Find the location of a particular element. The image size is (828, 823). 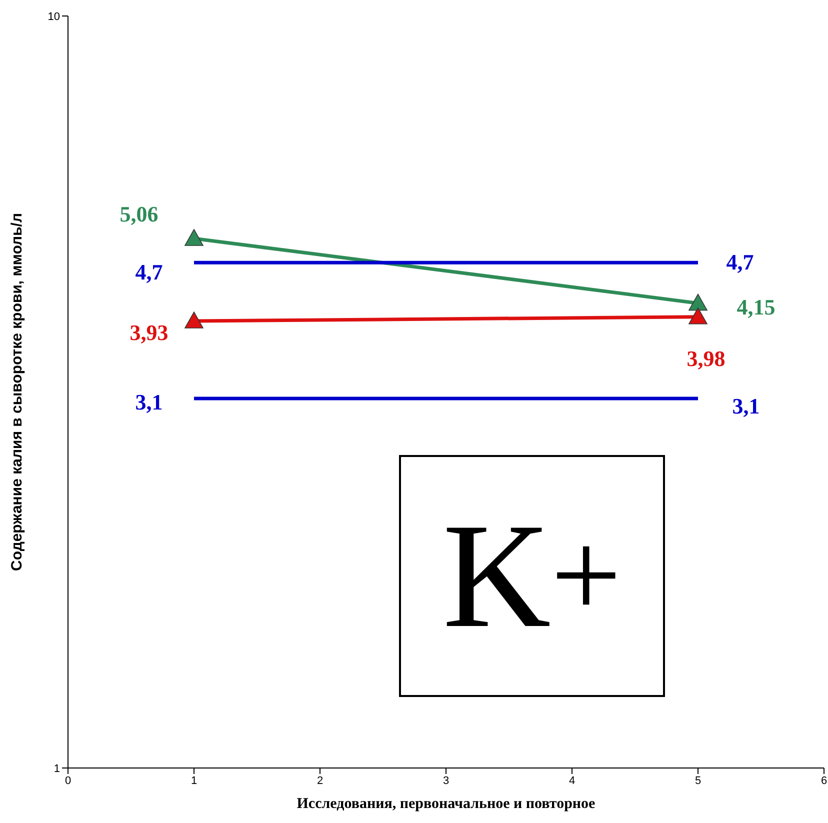

x-tick-label: 4 is located at coordinates (572, 780).